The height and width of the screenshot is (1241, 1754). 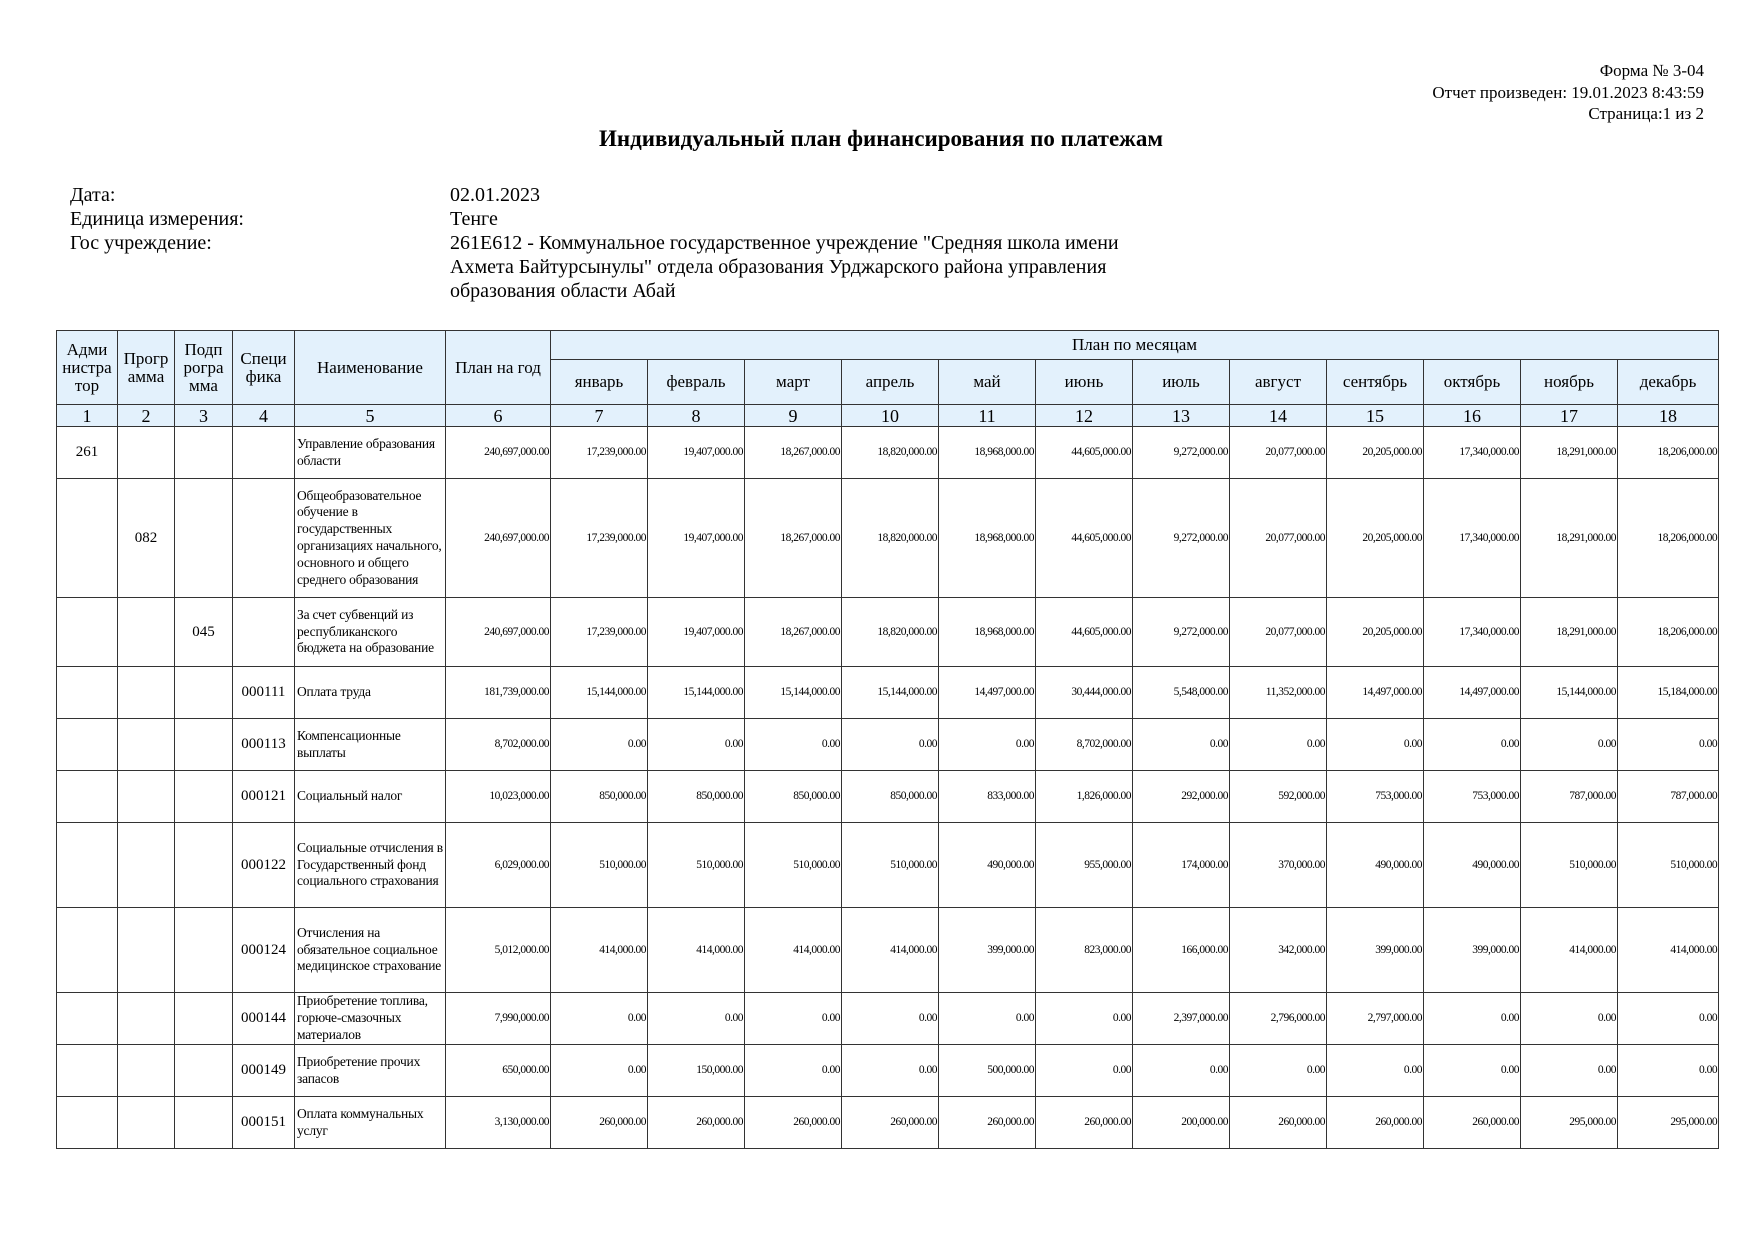 I want to click on cell-month-amount: 8,702,000.00, so click(x=1084, y=744).